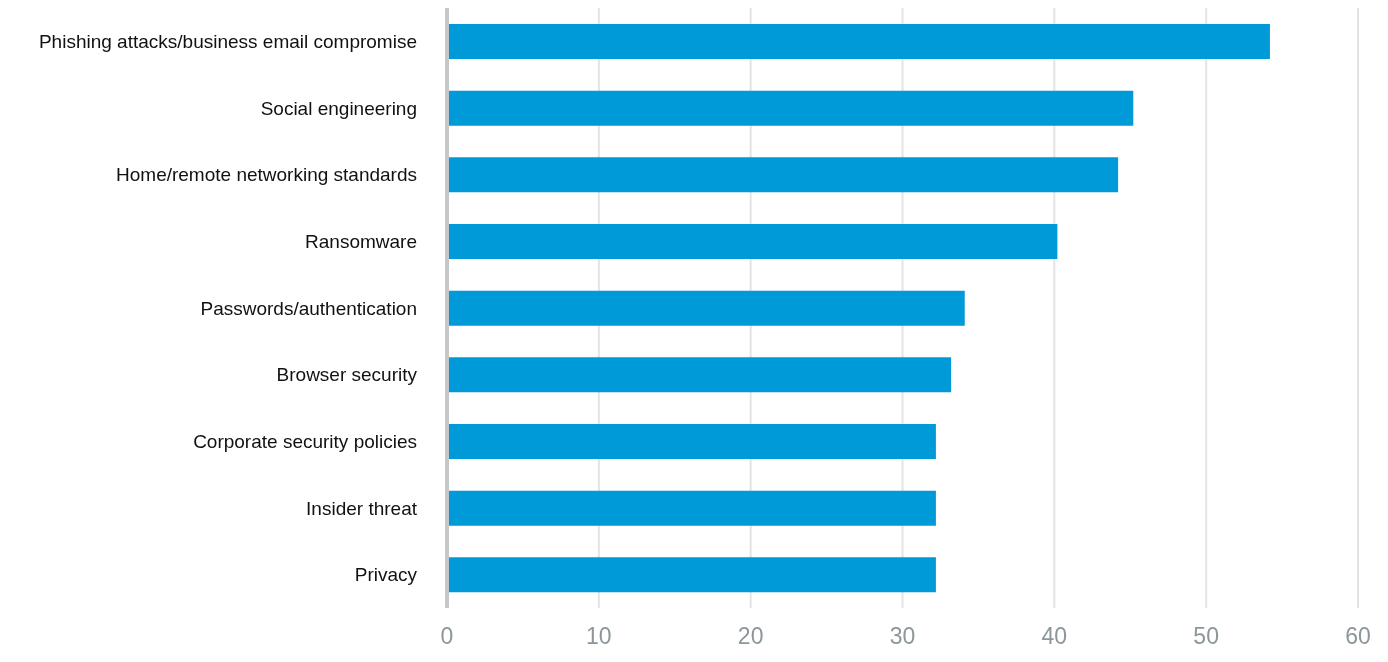  What do you see at coordinates (599, 636) in the screenshot?
I see `x-tick-label: 10` at bounding box center [599, 636].